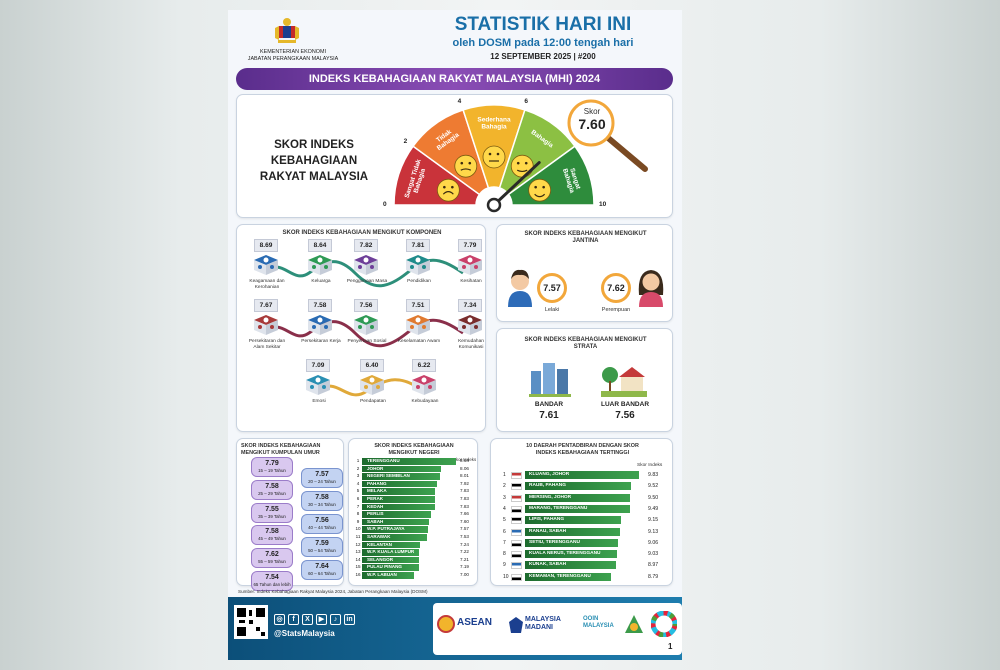  I want to click on state-bar: TERENGGANU, so click(409, 461).